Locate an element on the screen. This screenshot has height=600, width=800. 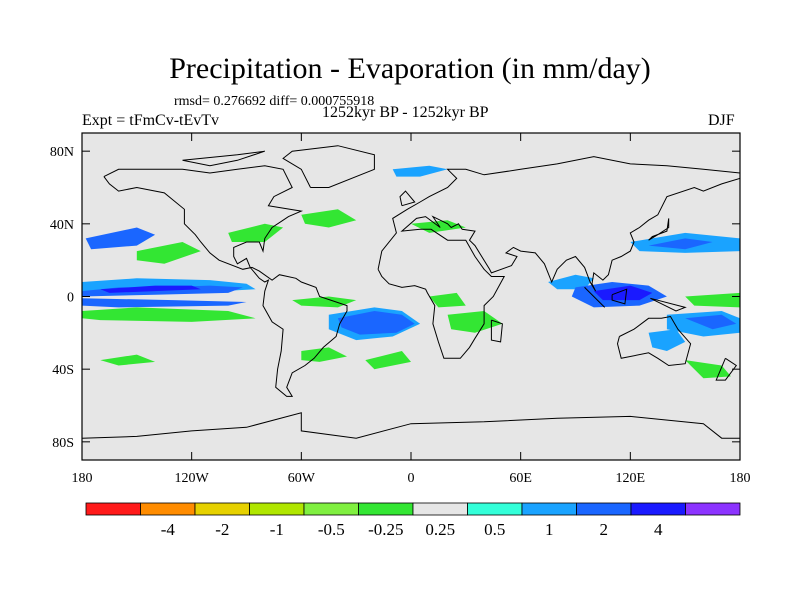
chart-title: Precipitation - Evaporation (in mm/day) is located at coordinates (410, 68).